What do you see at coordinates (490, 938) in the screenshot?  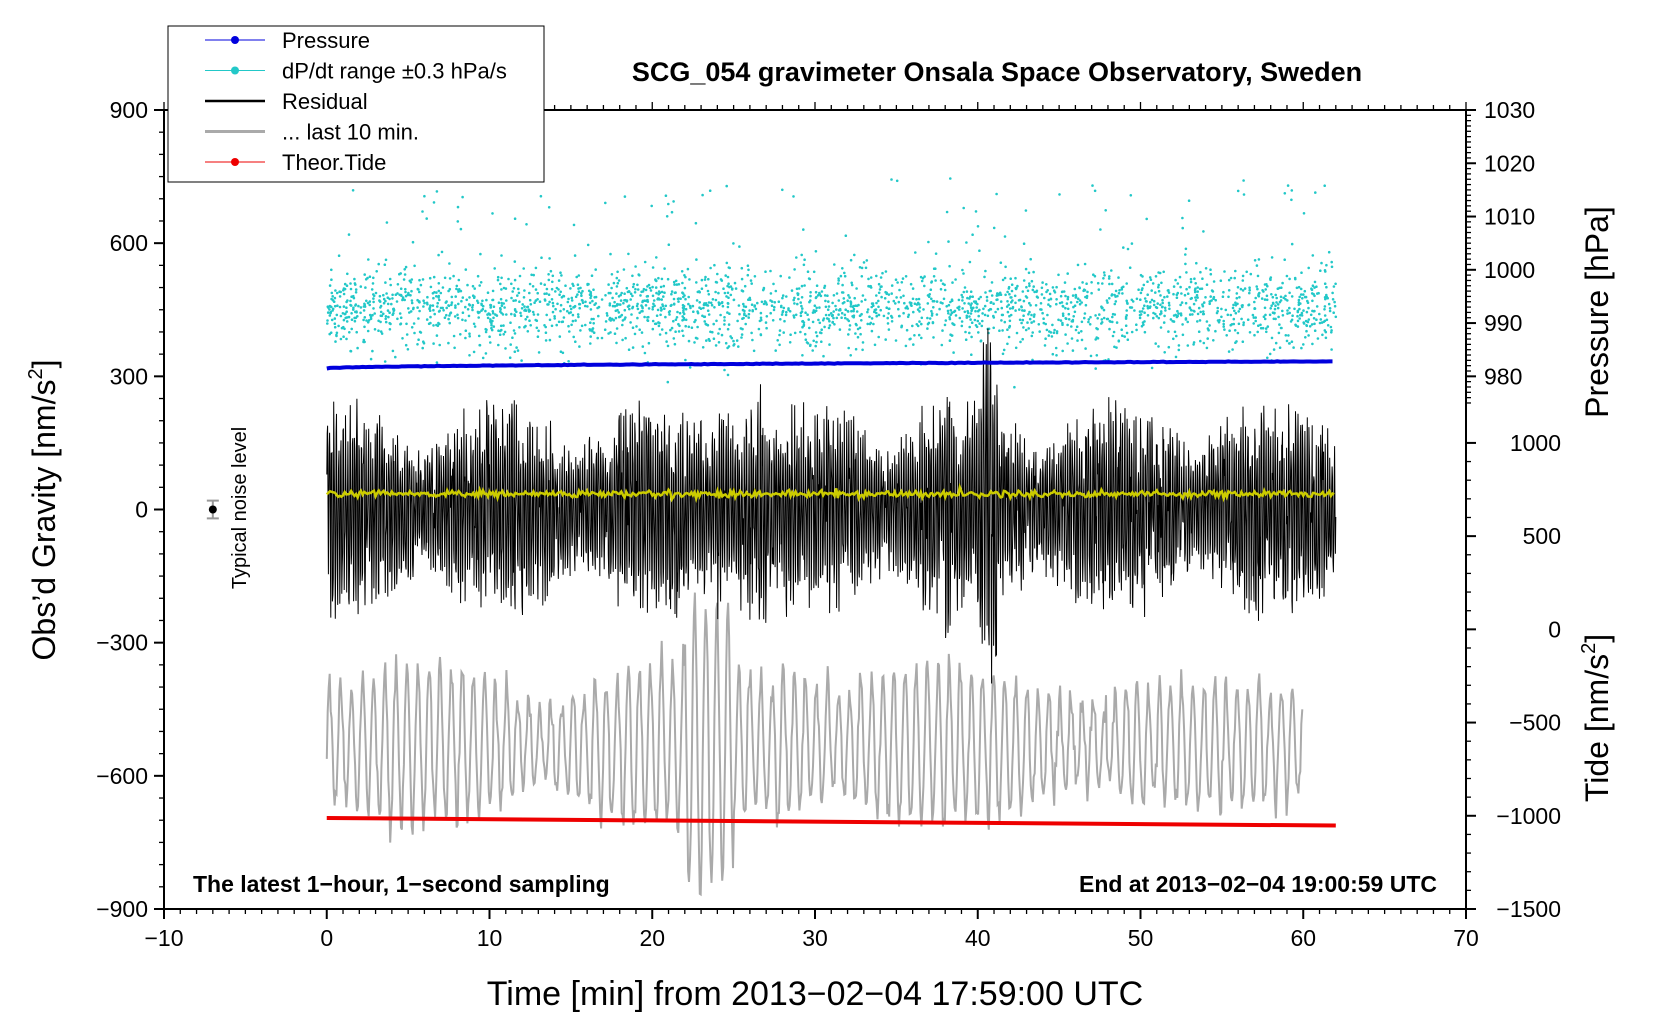 I see `x-tick-label: 10` at bounding box center [490, 938].